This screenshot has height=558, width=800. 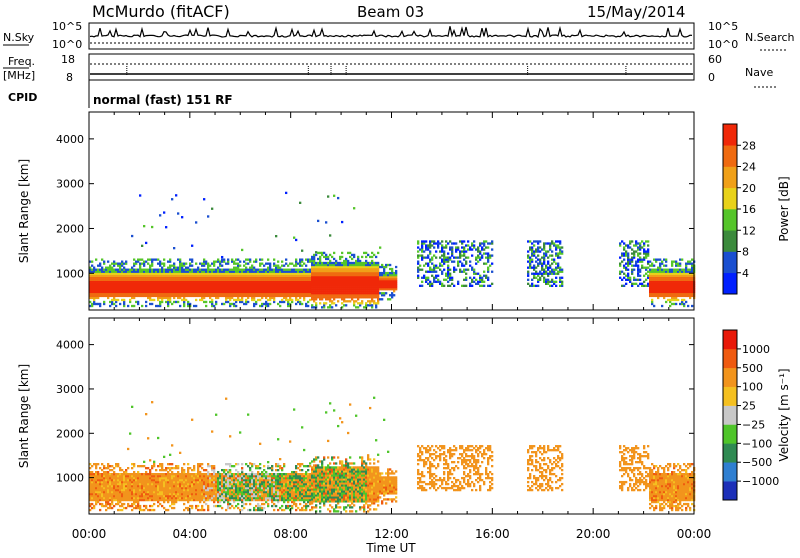 I want to click on colorbar-tick-label: 28, so click(x=749, y=145).